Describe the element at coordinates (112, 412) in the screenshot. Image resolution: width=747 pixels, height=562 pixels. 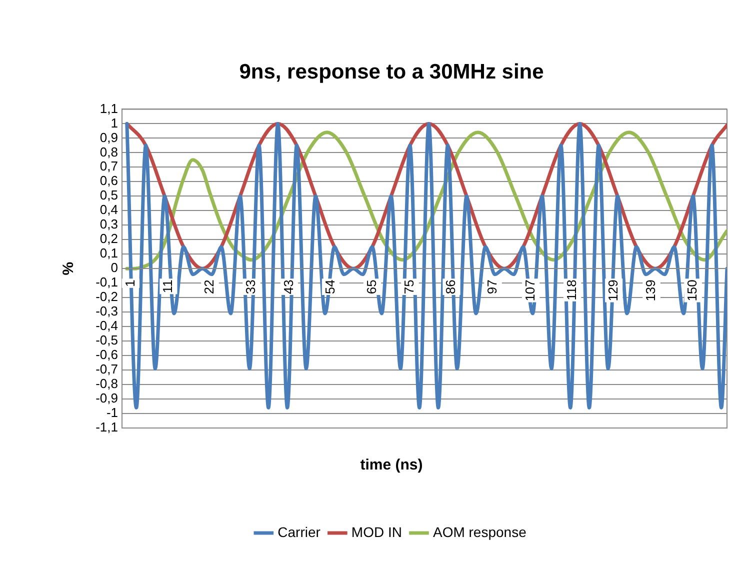
I see `y-tick-label: -1` at that location.